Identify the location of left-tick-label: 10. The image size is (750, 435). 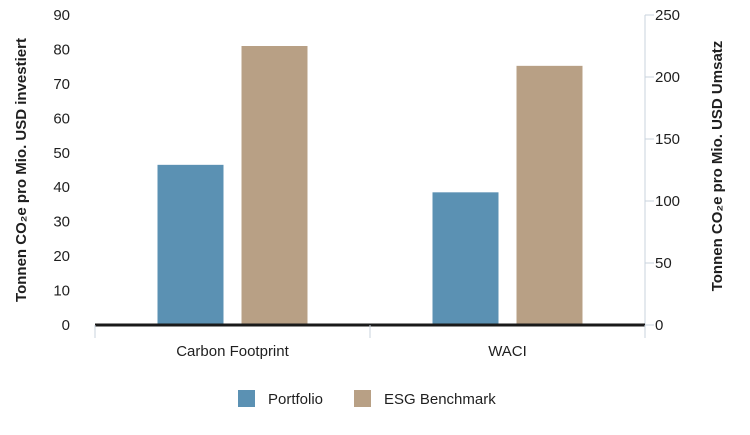
(61, 291).